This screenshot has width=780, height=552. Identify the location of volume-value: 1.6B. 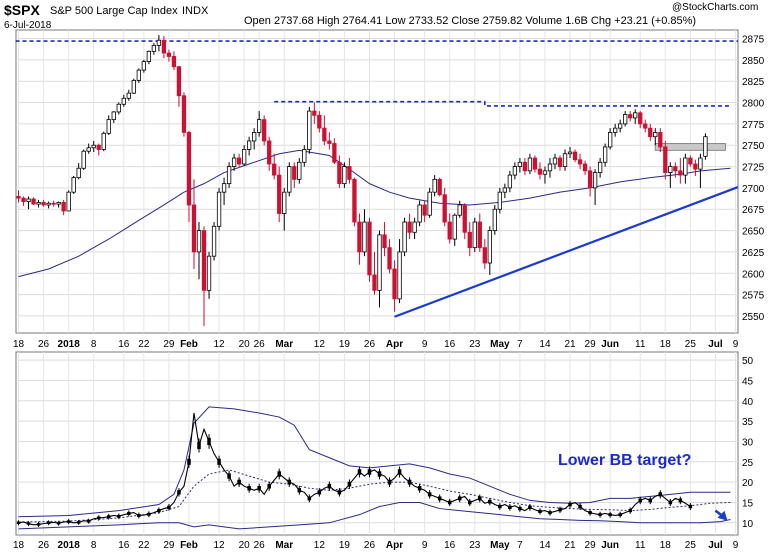
(576, 21).